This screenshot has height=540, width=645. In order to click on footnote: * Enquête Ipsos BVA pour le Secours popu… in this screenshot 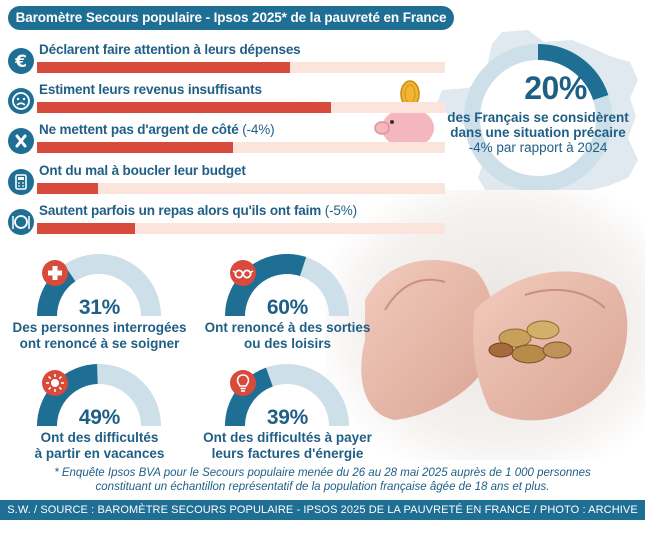, I will do `click(322, 480)`.